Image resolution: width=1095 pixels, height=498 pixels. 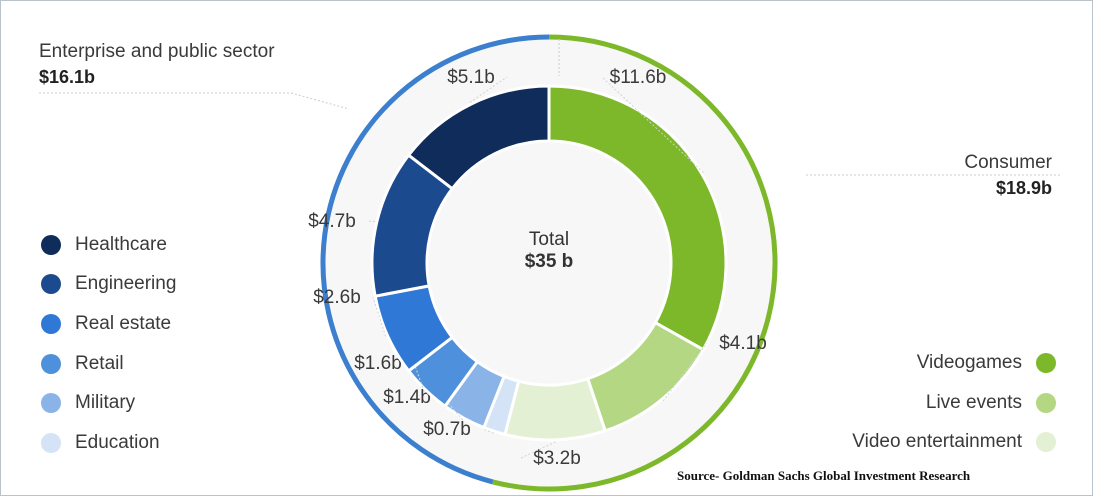 I want to click on center-total-label: Total, so click(x=549, y=239).